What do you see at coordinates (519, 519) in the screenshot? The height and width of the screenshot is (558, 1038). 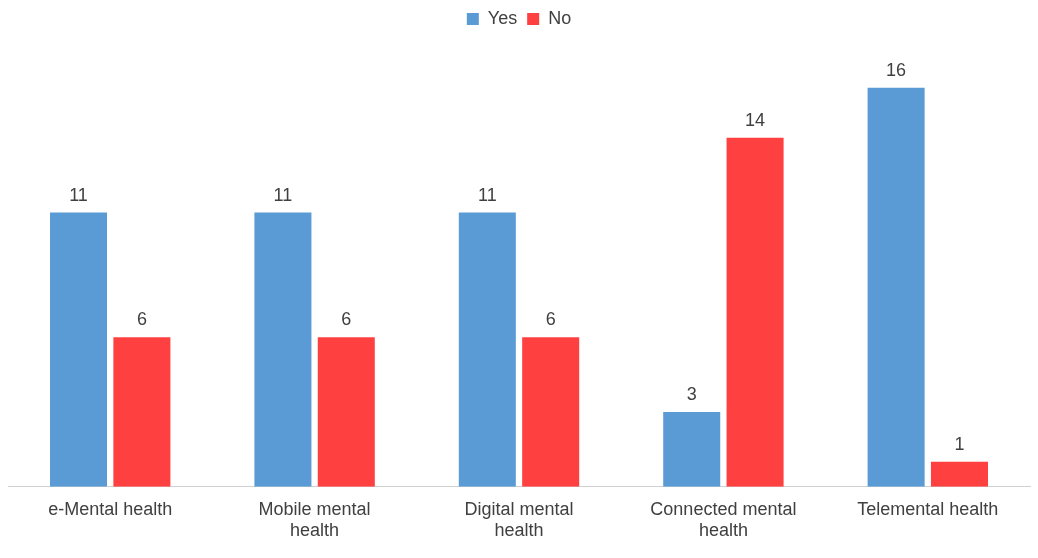 I see `x-tick-label: Digital mental health` at bounding box center [519, 519].